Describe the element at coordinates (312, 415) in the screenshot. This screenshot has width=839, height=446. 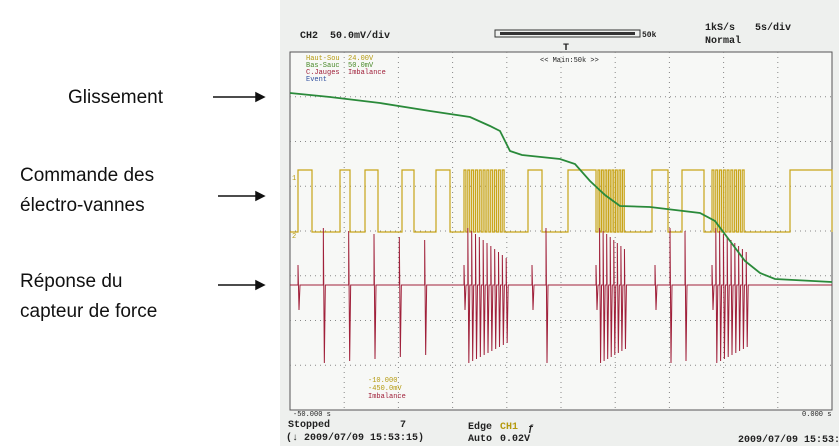
I see `time-start: -50.000 s` at that location.